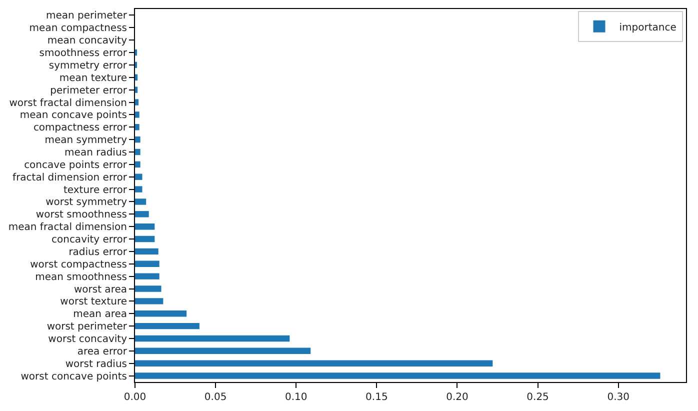 This screenshot has width=698, height=411. What do you see at coordinates (73, 376) in the screenshot?
I see `y-tick-label: worst concave points` at bounding box center [73, 376].